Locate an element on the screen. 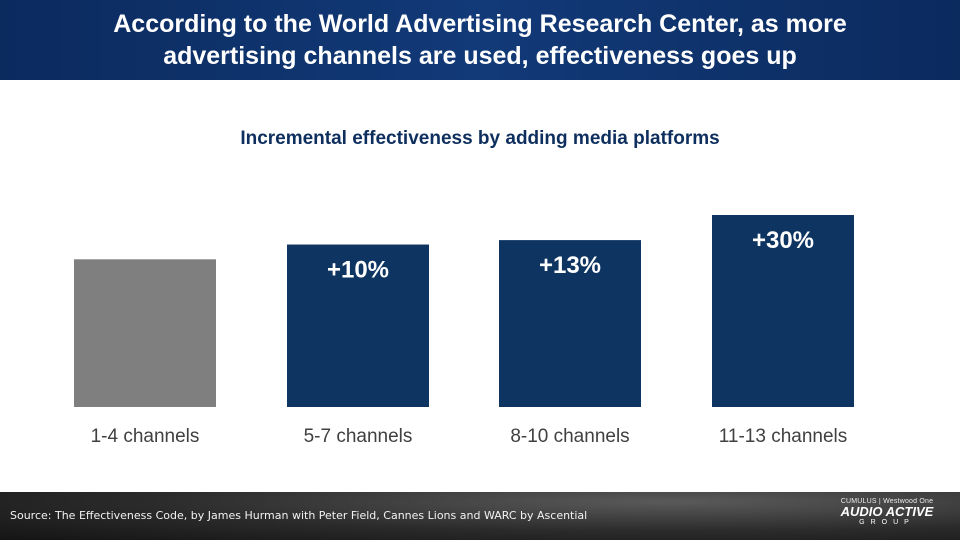 The width and height of the screenshot is (960, 540). data-label-4: +30% is located at coordinates (783, 240).